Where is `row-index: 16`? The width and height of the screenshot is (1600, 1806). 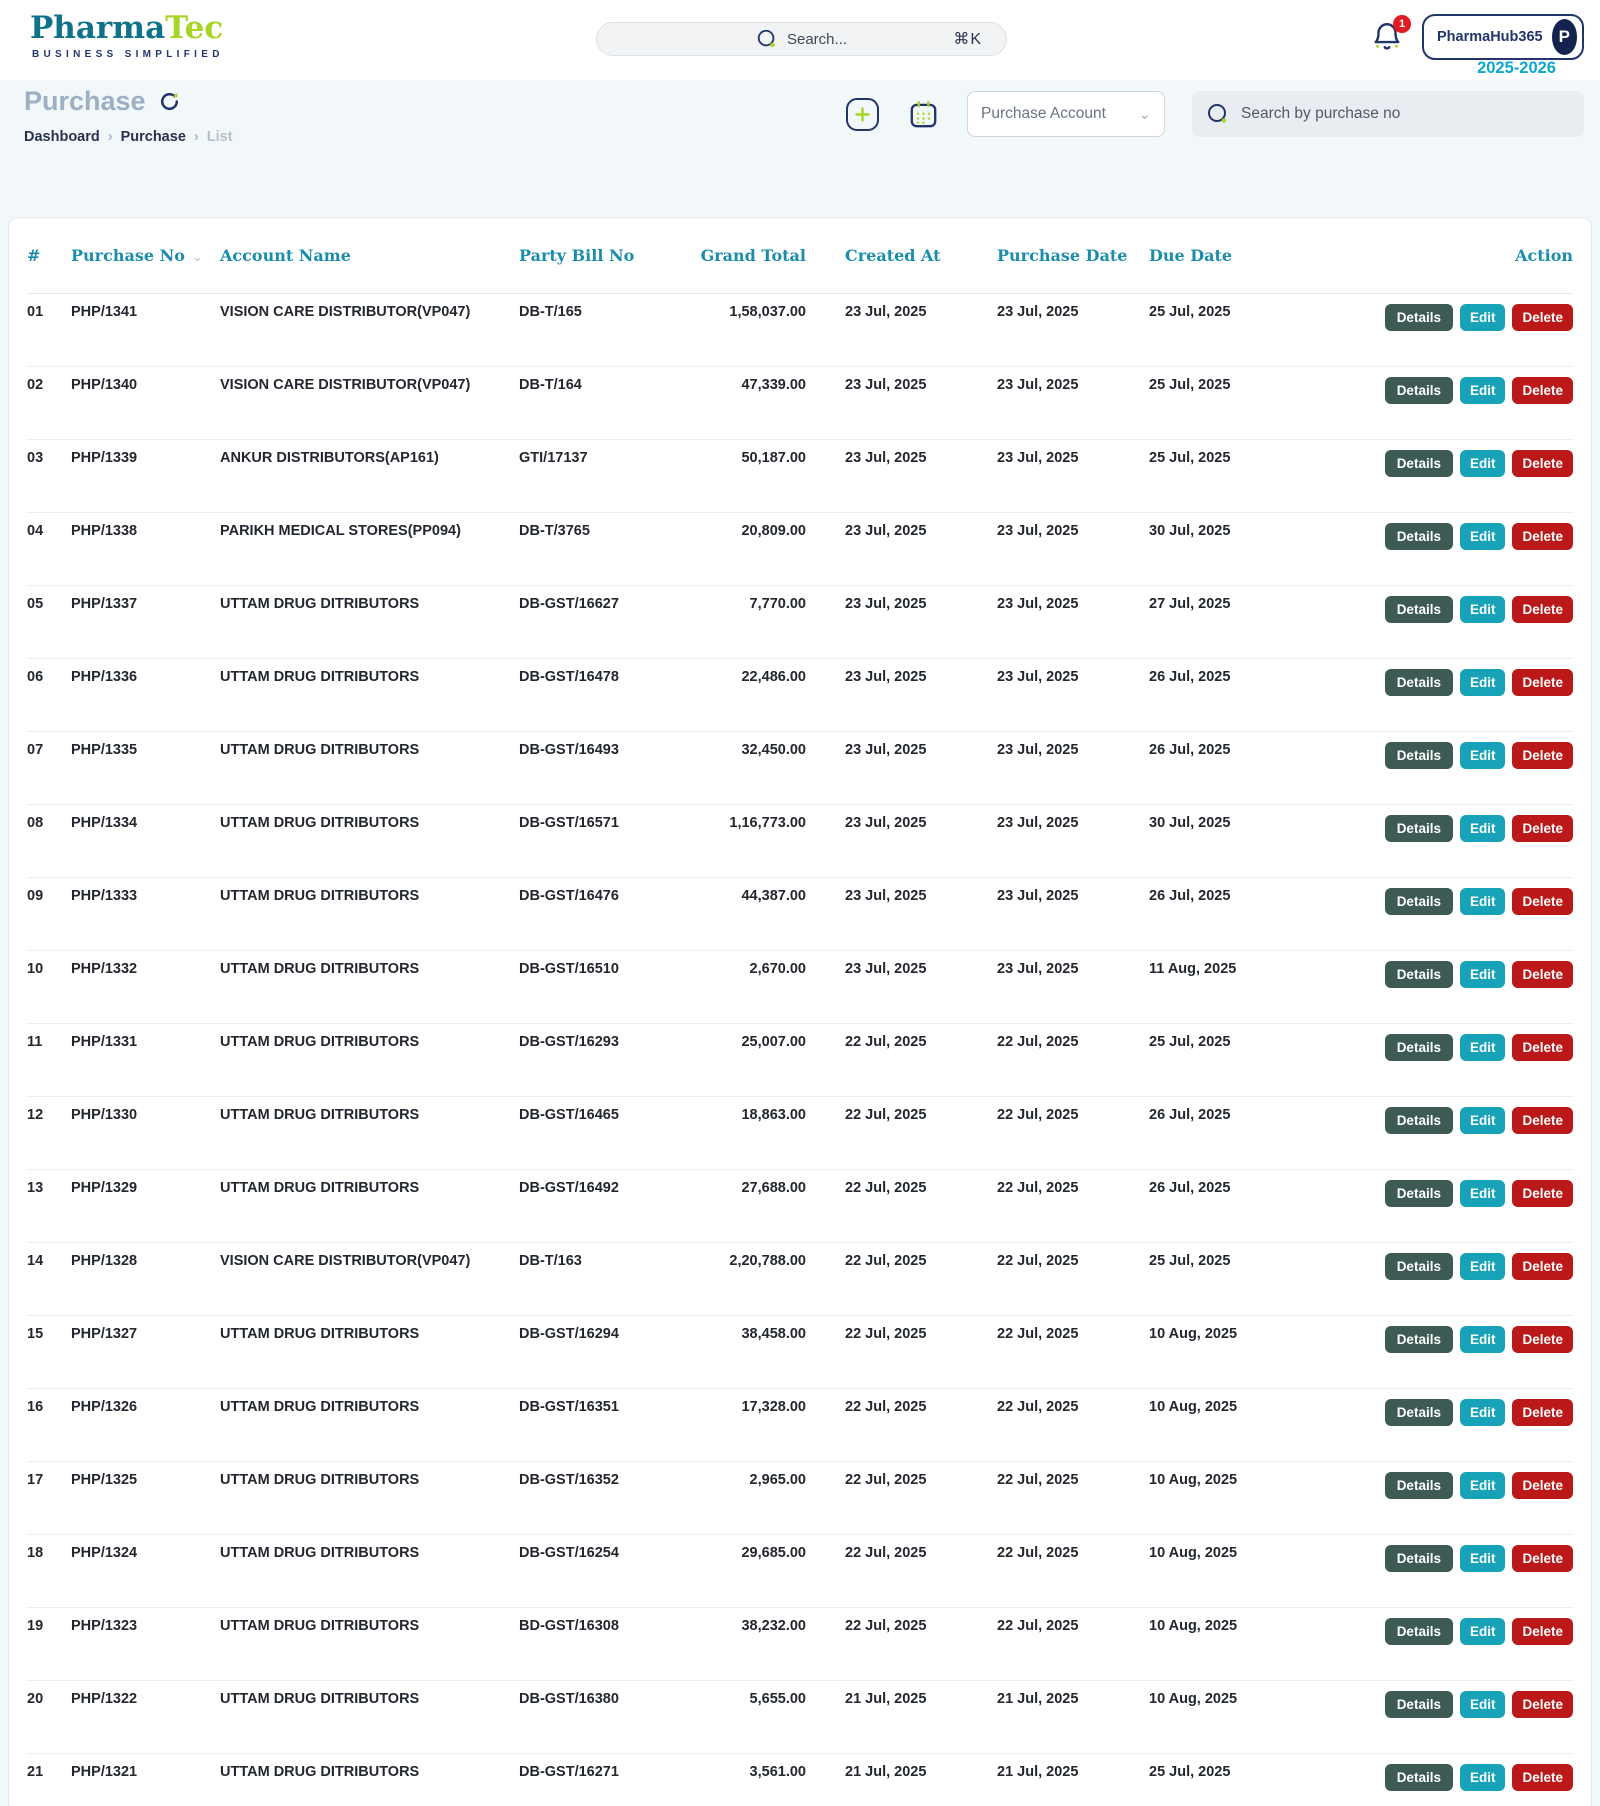 row-index: 16 is located at coordinates (35, 1407).